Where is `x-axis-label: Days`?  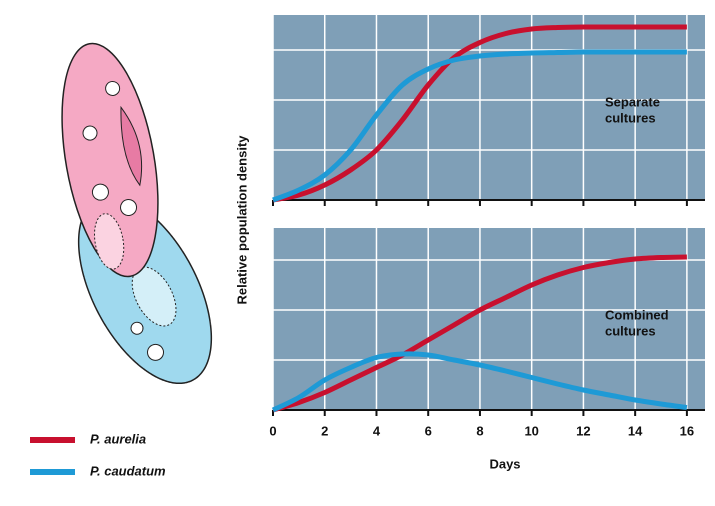 x-axis-label: Days is located at coordinates (504, 463).